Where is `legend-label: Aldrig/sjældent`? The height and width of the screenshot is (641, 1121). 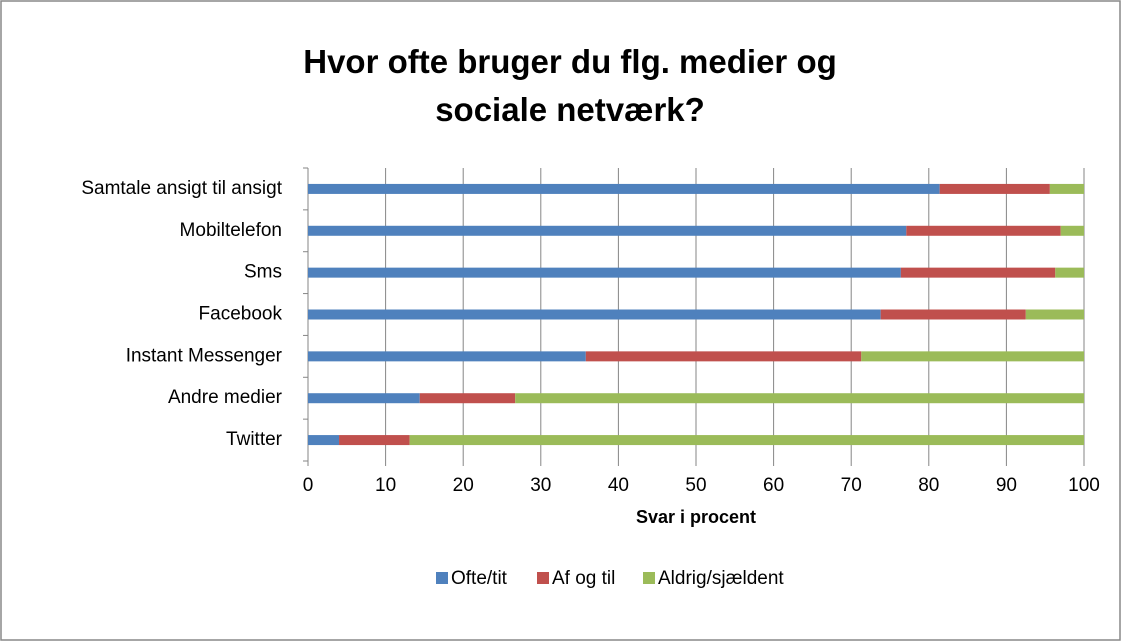
legend-label: Aldrig/sjældent is located at coordinates (721, 578).